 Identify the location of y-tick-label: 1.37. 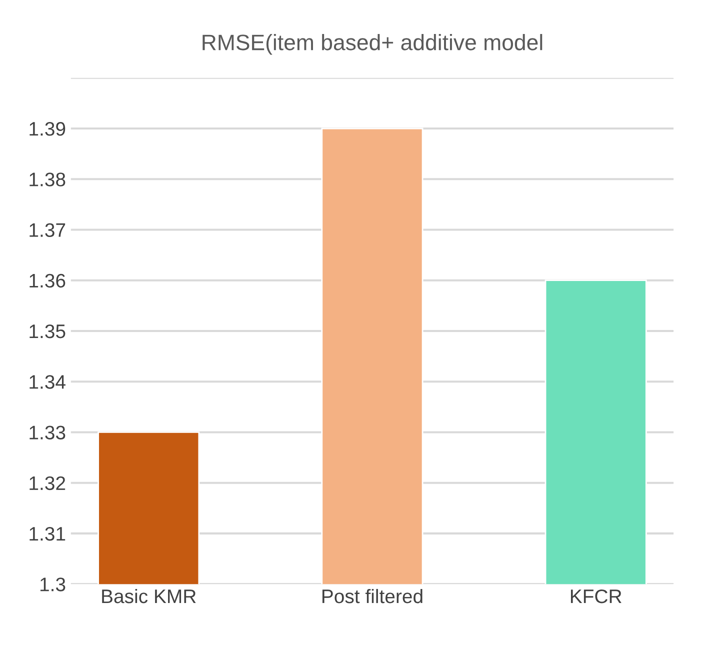
(48, 230).